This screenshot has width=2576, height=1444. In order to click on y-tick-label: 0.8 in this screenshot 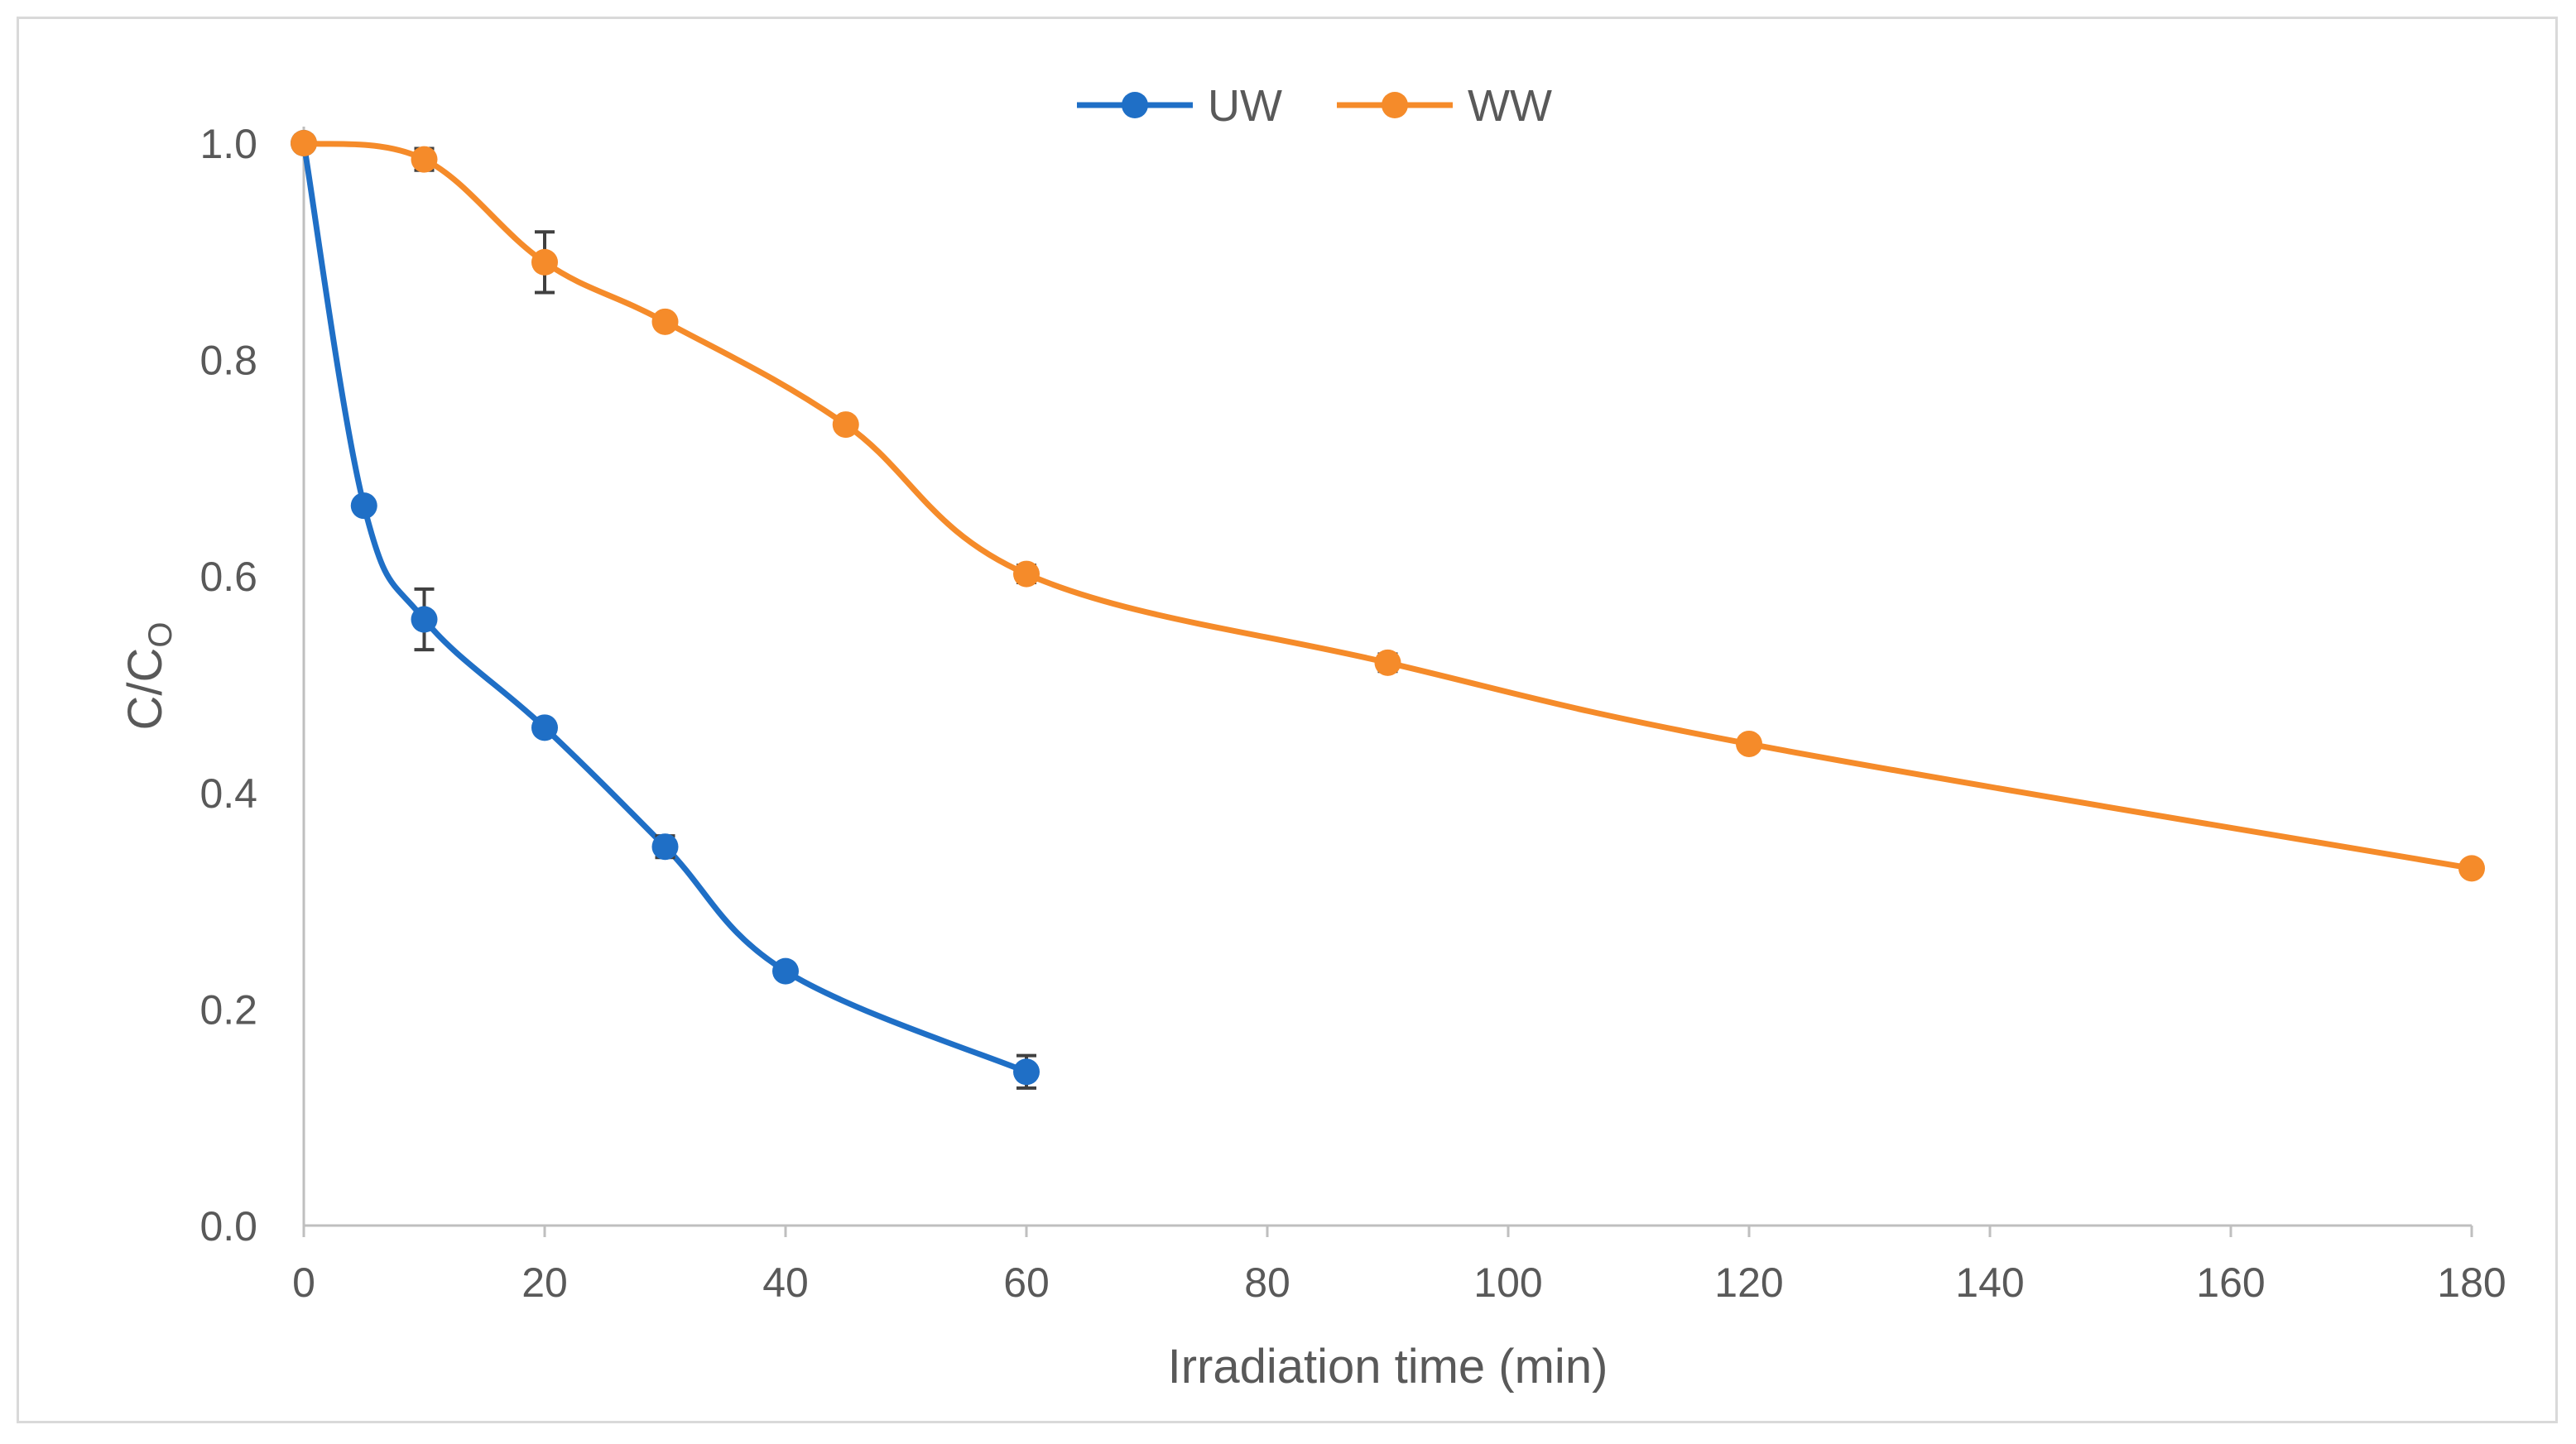, I will do `click(228, 361)`.